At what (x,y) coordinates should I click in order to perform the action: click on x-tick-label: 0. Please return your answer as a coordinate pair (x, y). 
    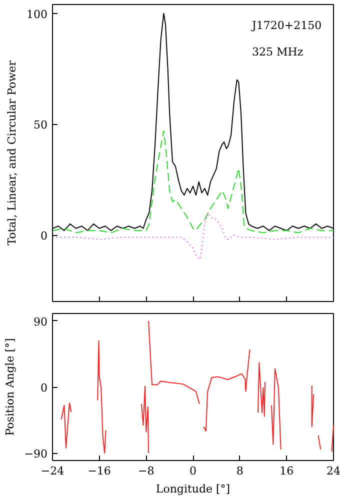
    Looking at the image, I should click on (193, 471).